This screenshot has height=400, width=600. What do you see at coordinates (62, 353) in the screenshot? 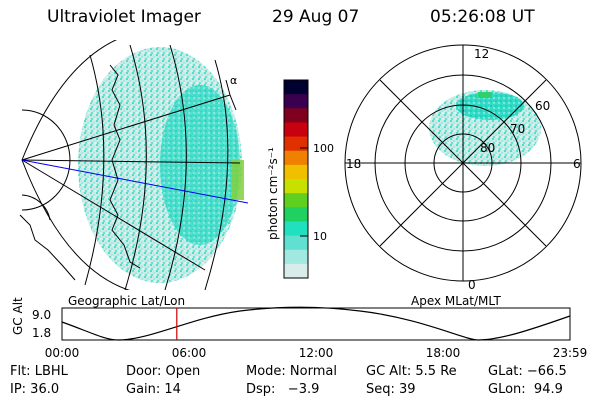
I see `altitude-xtick: 00:00` at bounding box center [62, 353].